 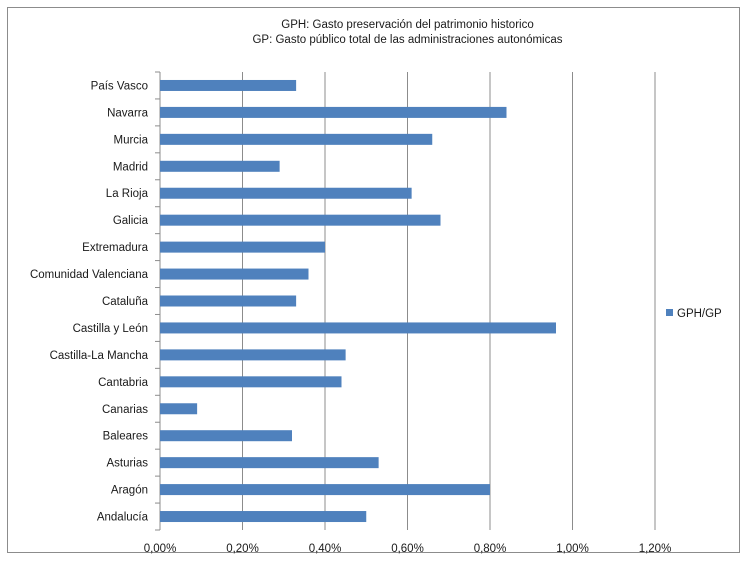 What do you see at coordinates (126, 437) in the screenshot?
I see `category-label: Baleares` at bounding box center [126, 437].